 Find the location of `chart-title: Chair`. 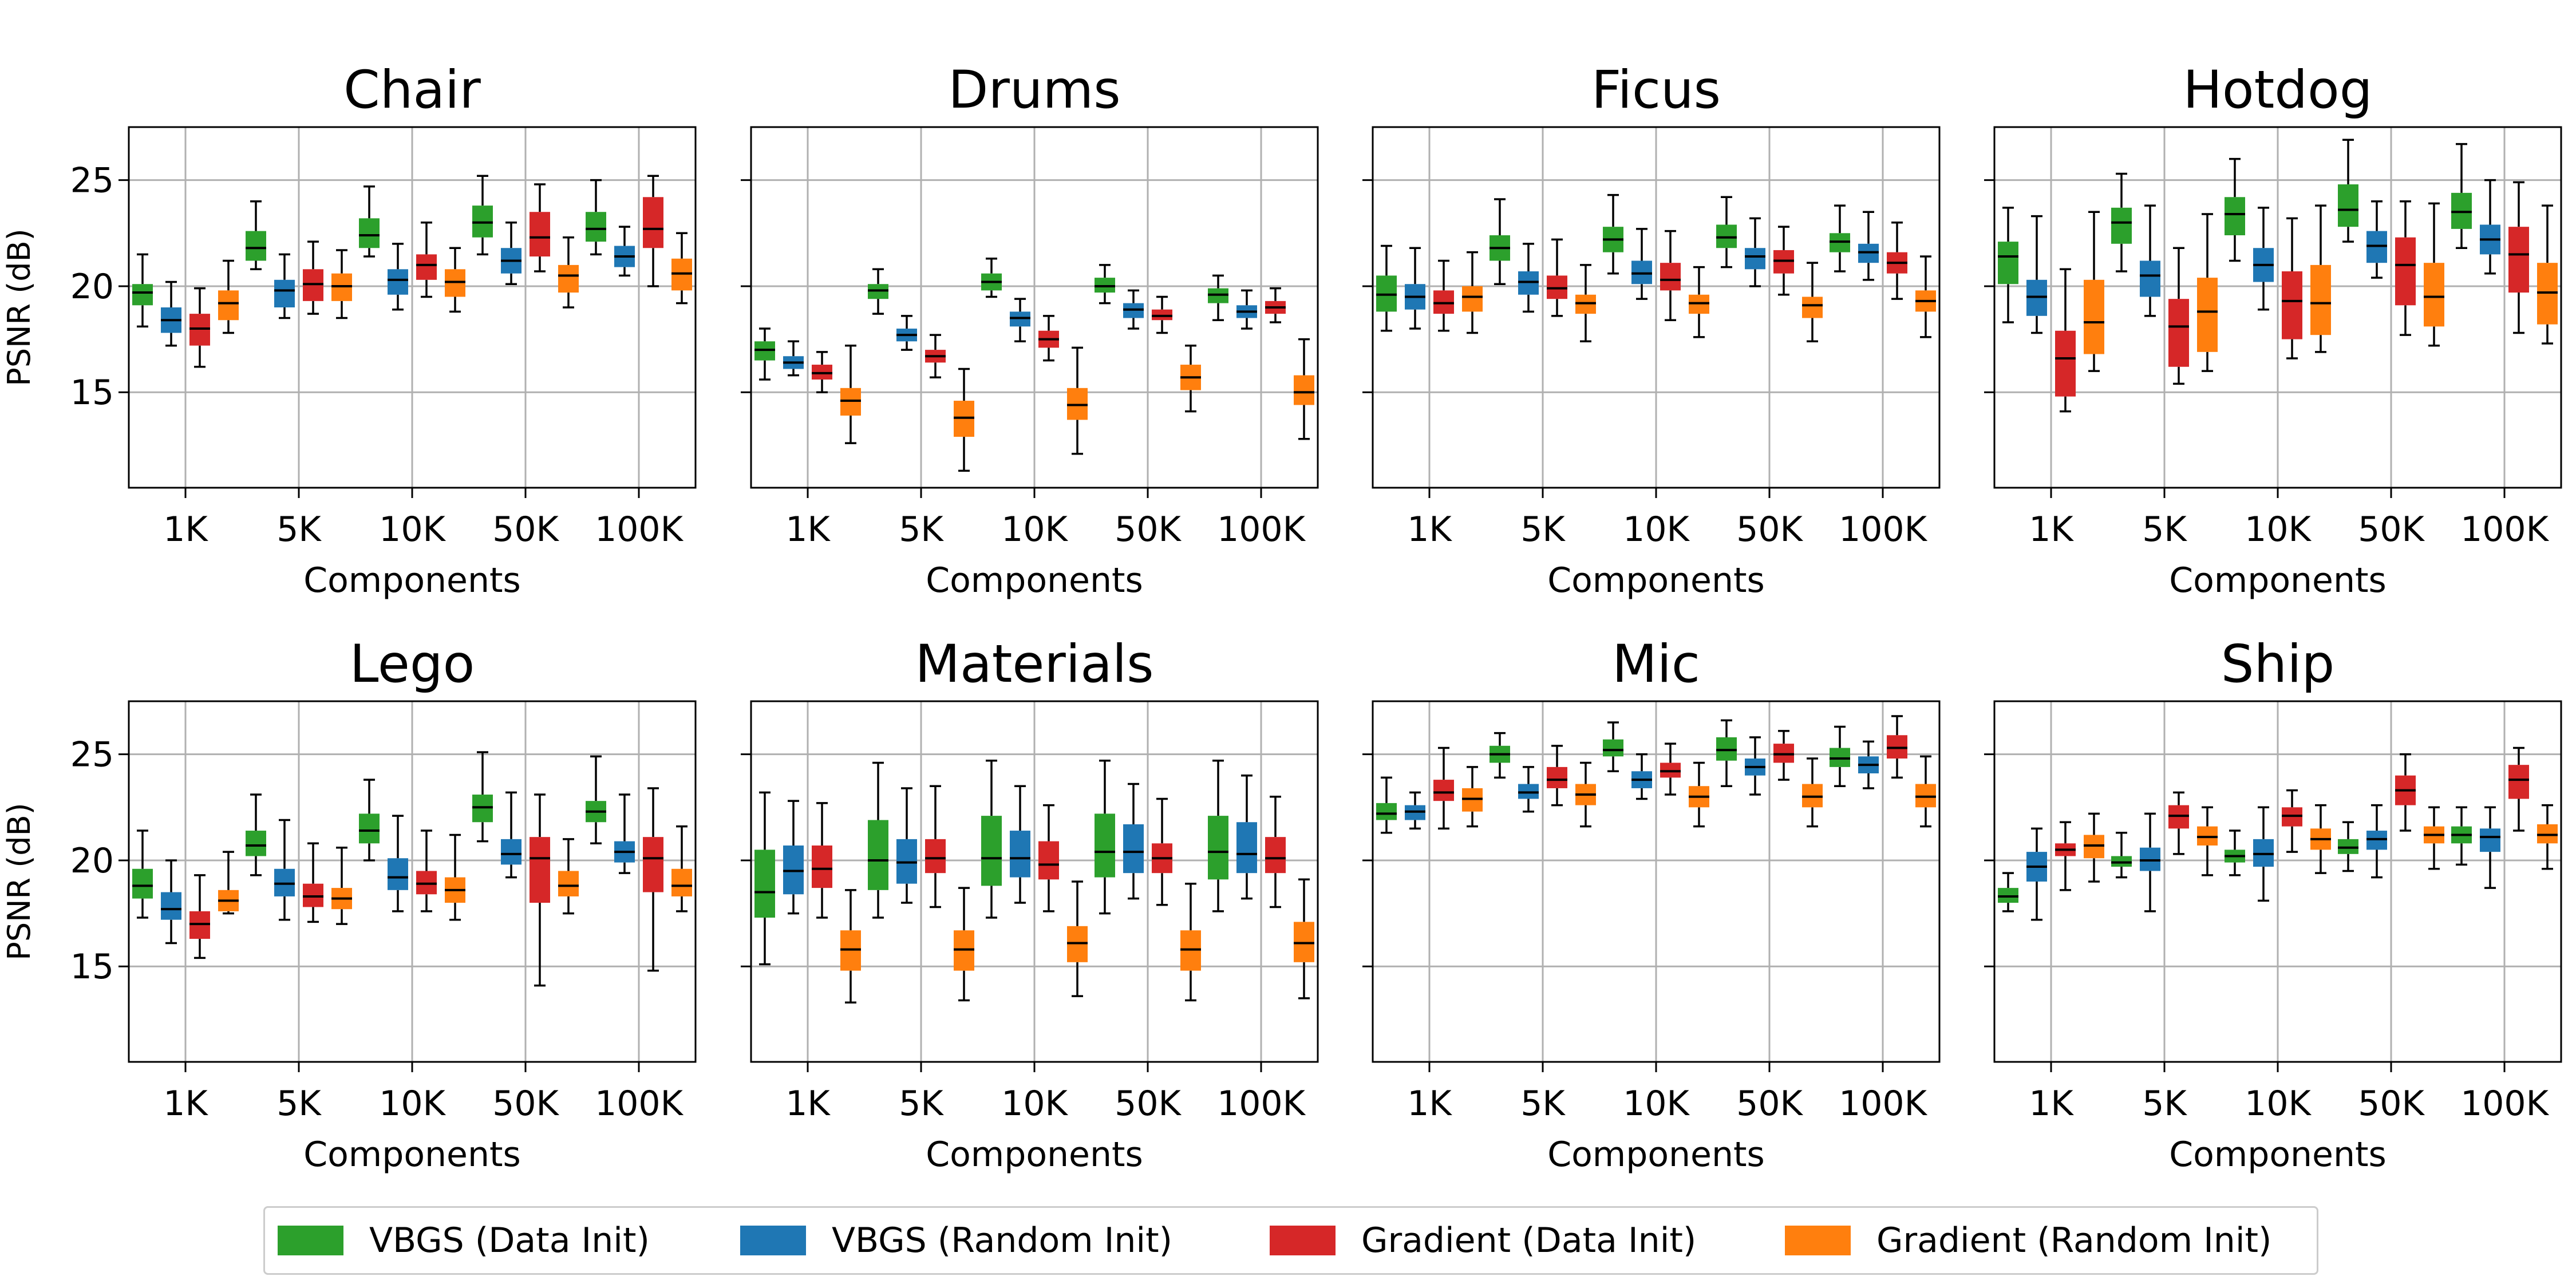

chart-title: Chair is located at coordinates (412, 90).